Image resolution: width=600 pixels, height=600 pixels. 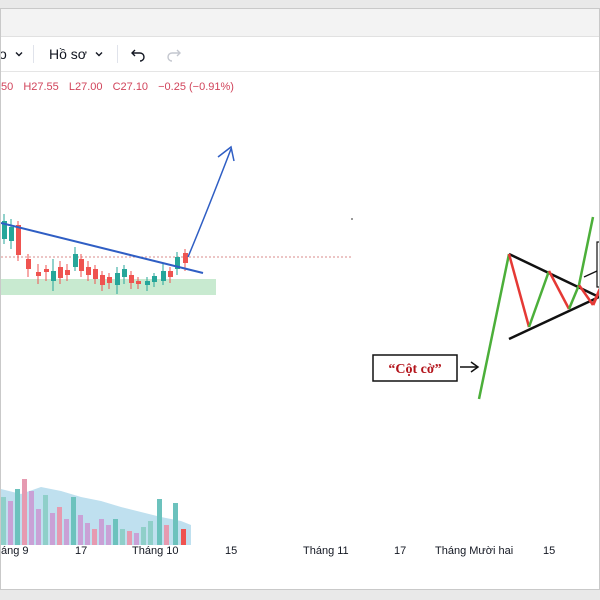 I want to click on x-axis-label: áng 9, so click(x=15, y=551).